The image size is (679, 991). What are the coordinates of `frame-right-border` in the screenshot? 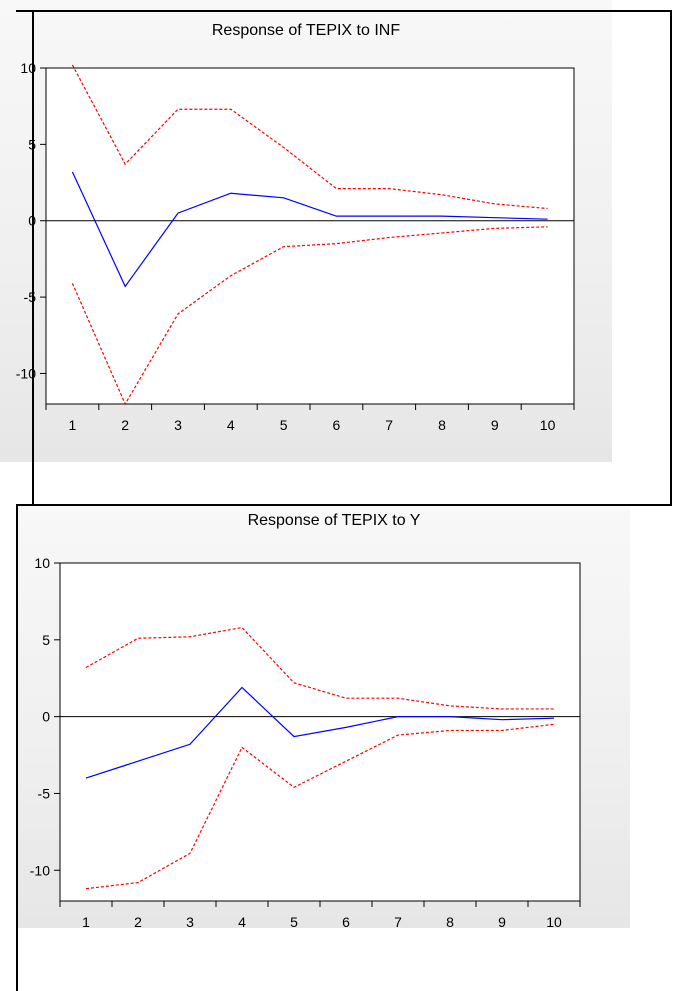 It's located at (671, 258).